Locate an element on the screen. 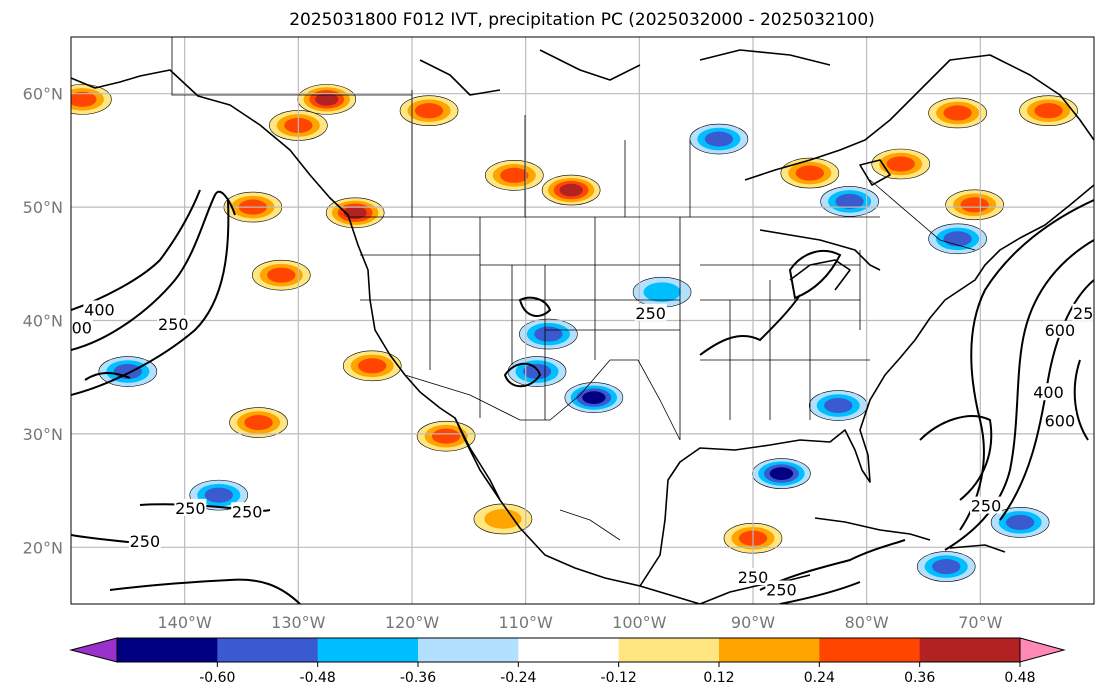 This screenshot has height=698, width=1105. colorbar-tick-label: 0.12 is located at coordinates (718, 678).